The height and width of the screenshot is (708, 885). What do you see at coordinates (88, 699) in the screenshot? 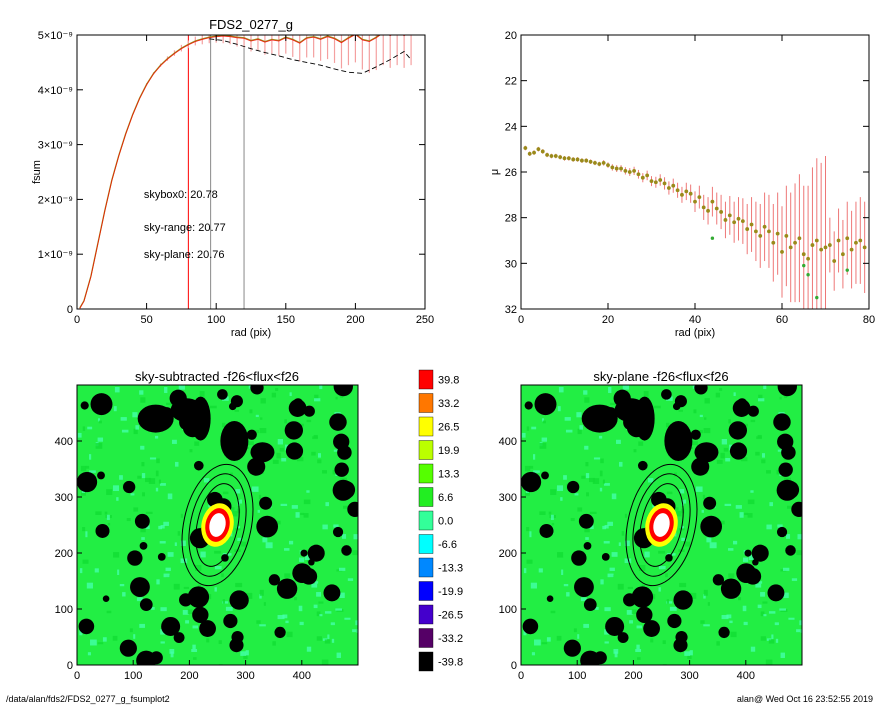
I see `footer-path: /data/alan/fds2/FDS2_0277_g_fsumplot2` at bounding box center [88, 699].